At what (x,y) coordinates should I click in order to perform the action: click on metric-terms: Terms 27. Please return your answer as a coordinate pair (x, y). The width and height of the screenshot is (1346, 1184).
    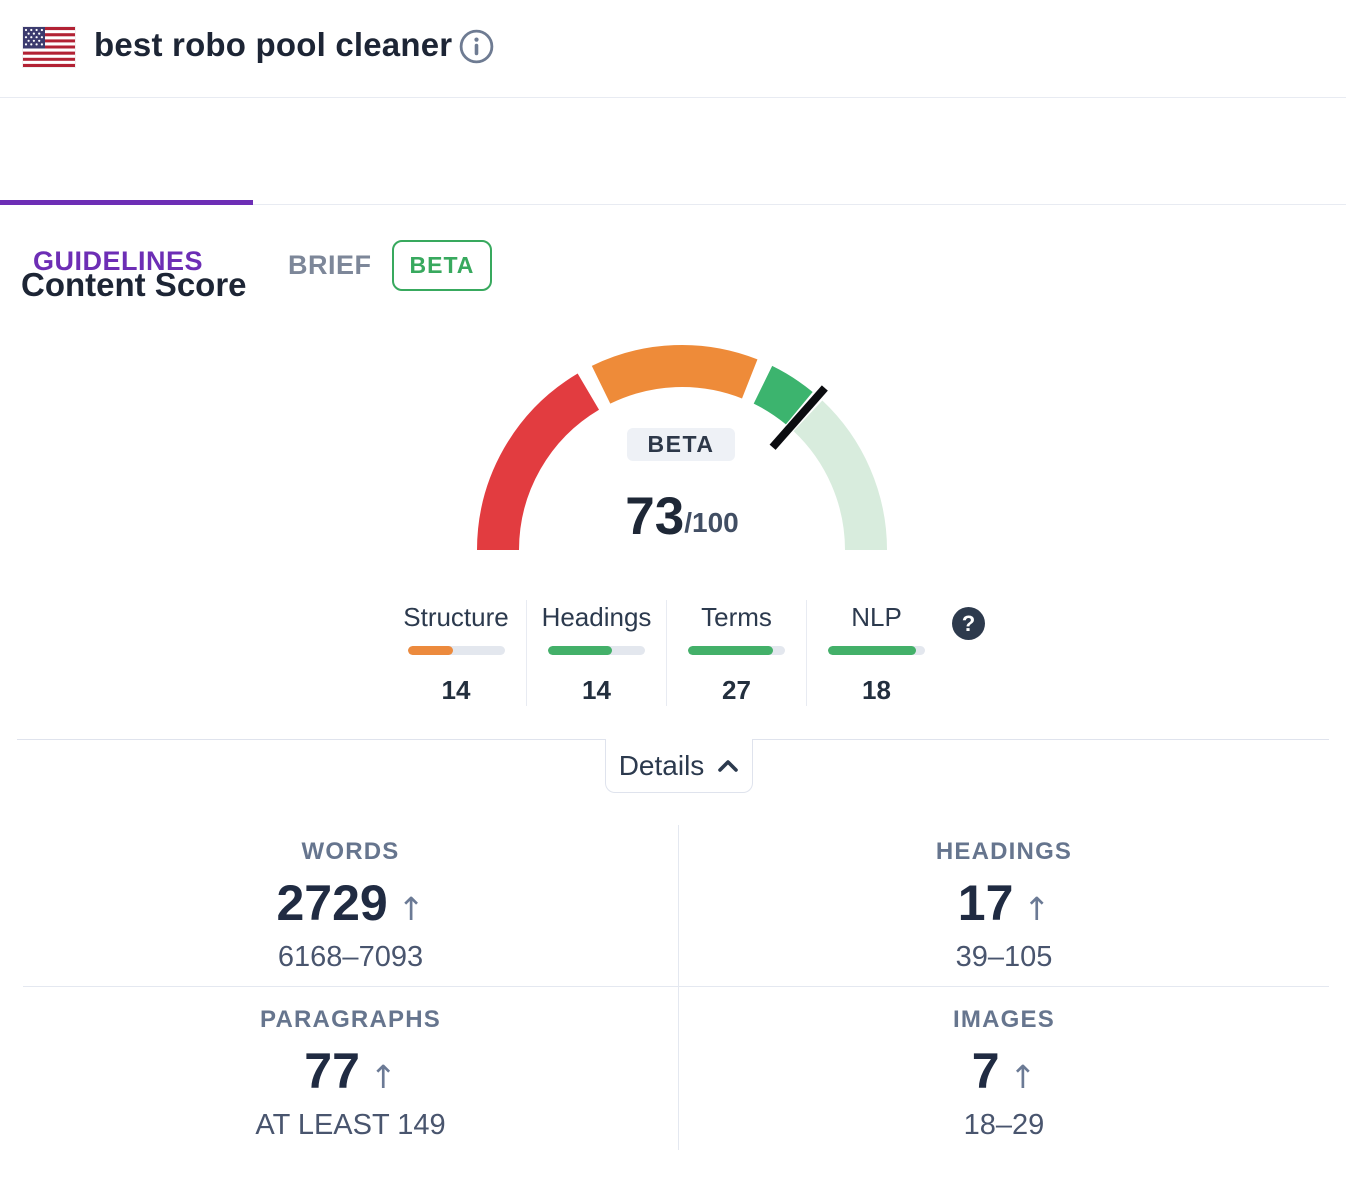
    Looking at the image, I should click on (736, 653).